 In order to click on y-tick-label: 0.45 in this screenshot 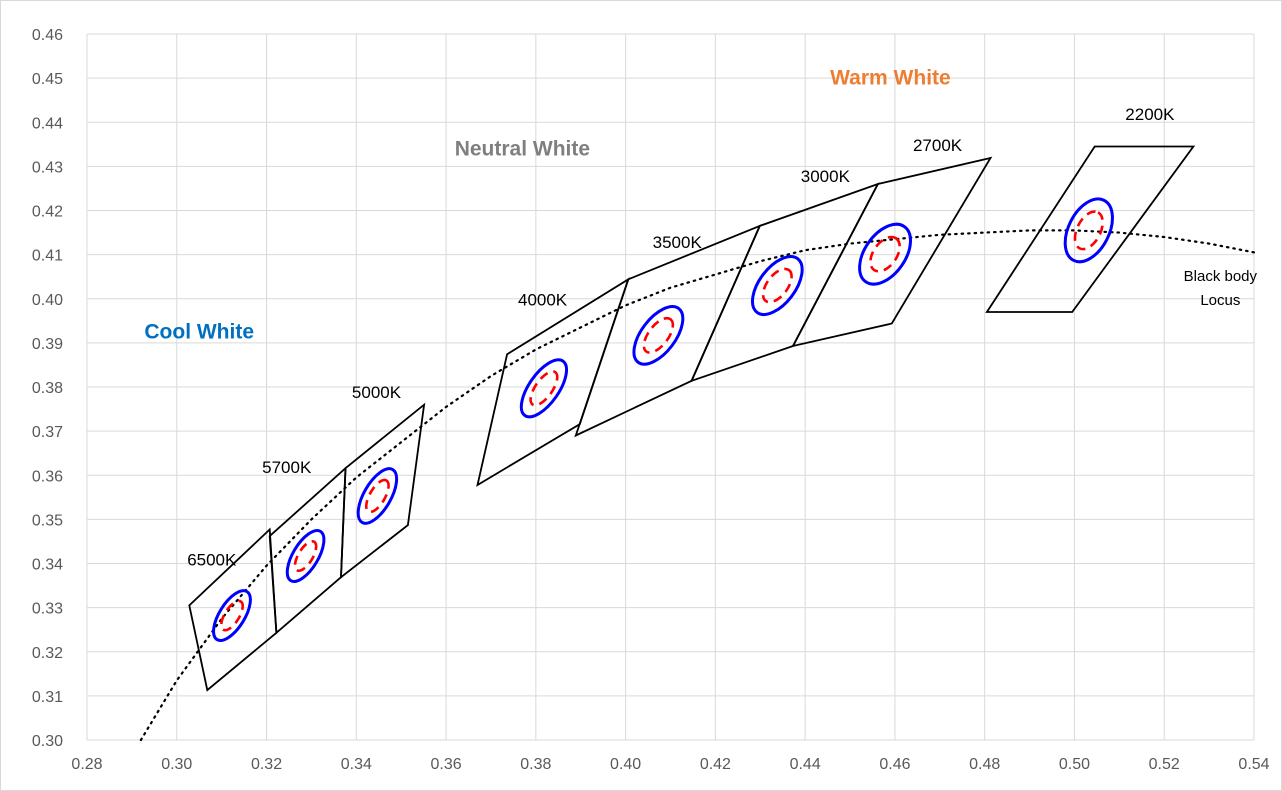, I will do `click(47, 79)`.